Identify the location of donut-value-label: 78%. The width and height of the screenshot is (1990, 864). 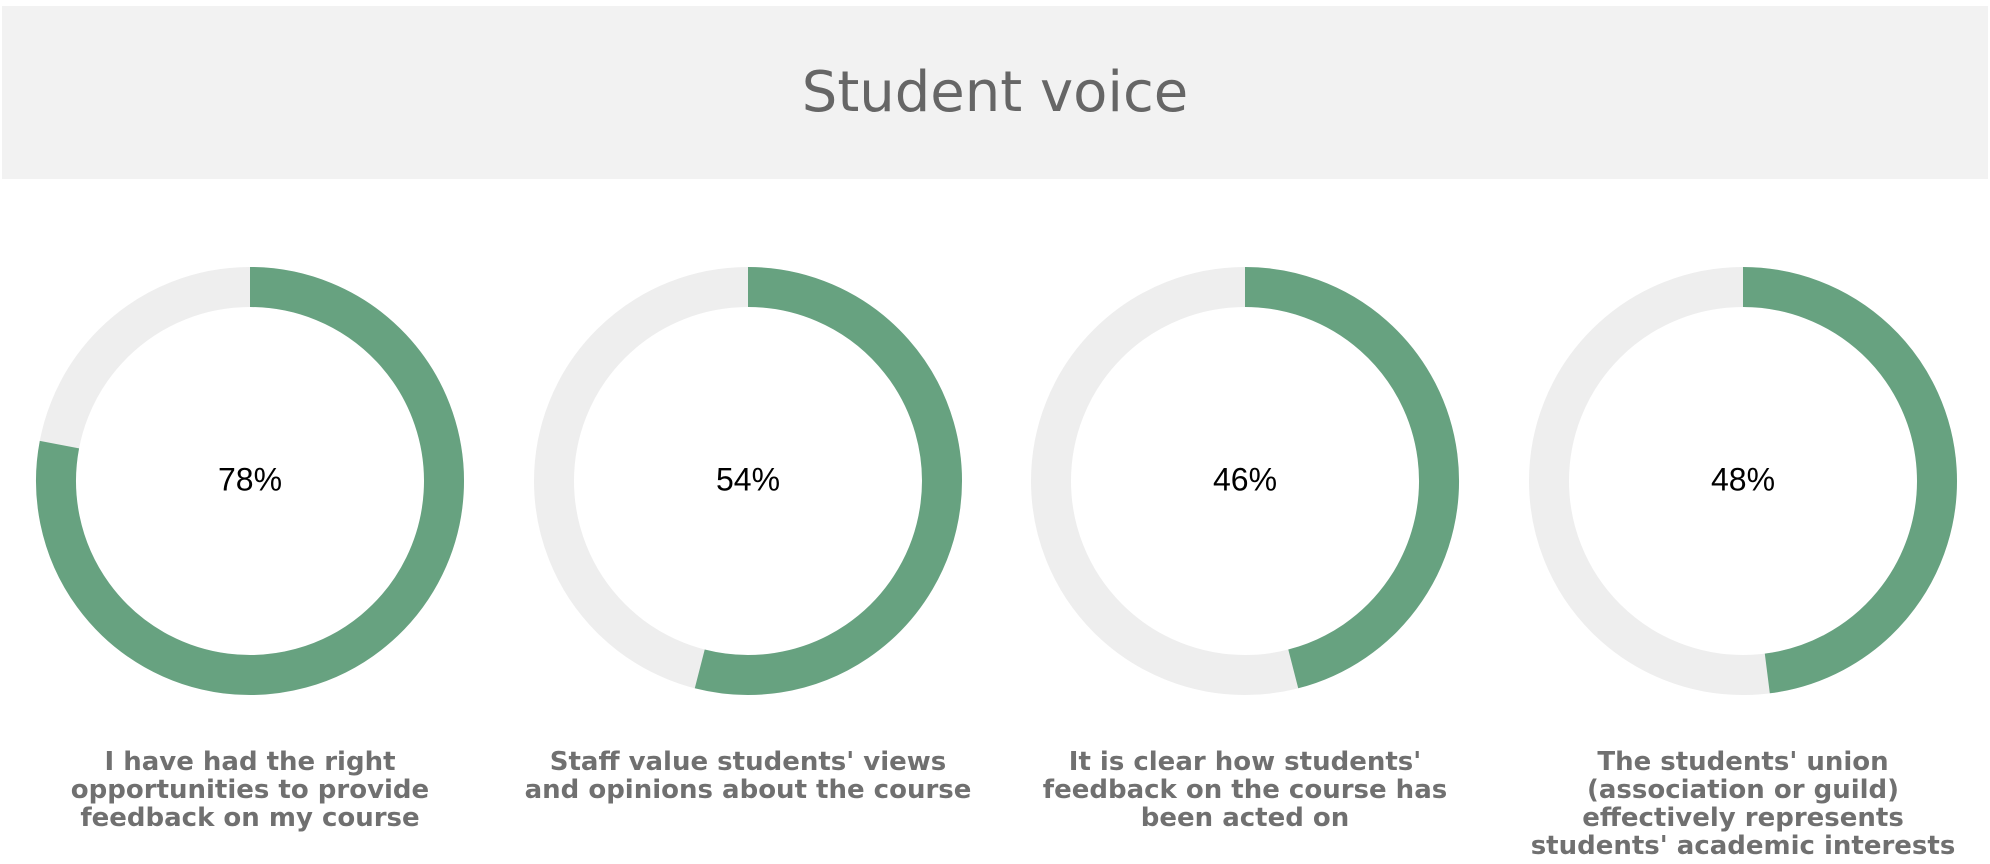
(250, 479).